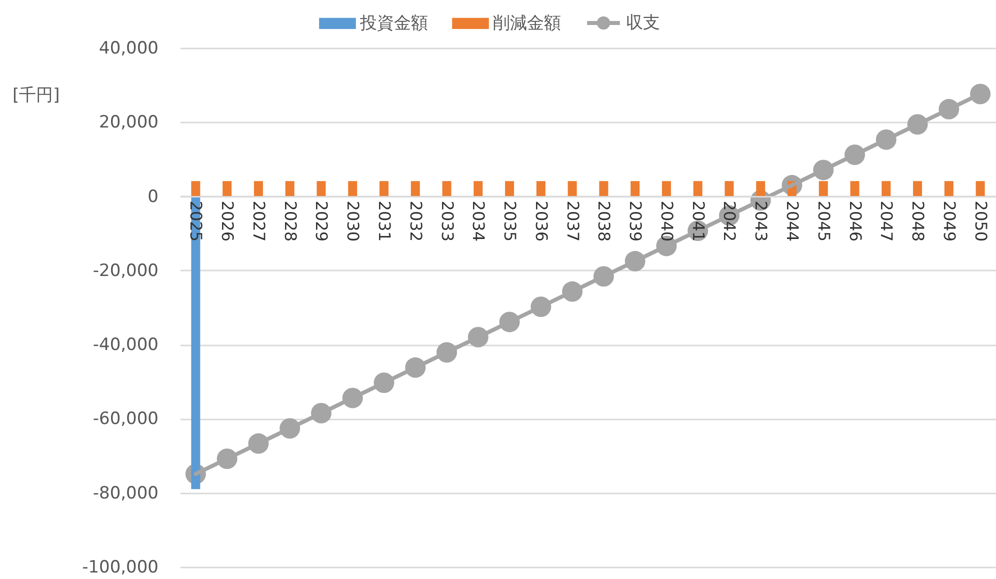 This screenshot has height=579, width=996. Describe the element at coordinates (128, 122) in the screenshot. I see `y-tick-label: 20,000` at that location.